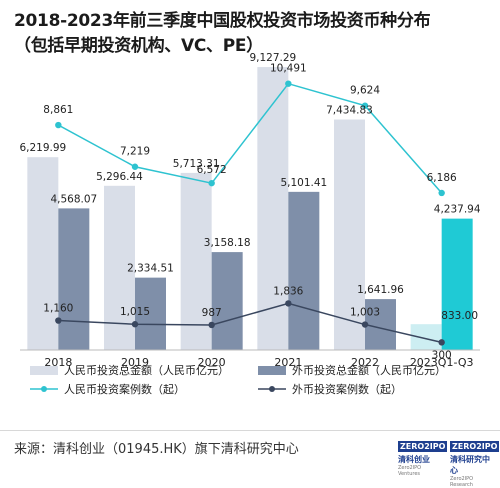 This screenshot has height=488, width=500. What do you see at coordinates (227, 243) in the screenshot?
I see `label-usd-amount-2020: 3,158.18` at bounding box center [227, 243].